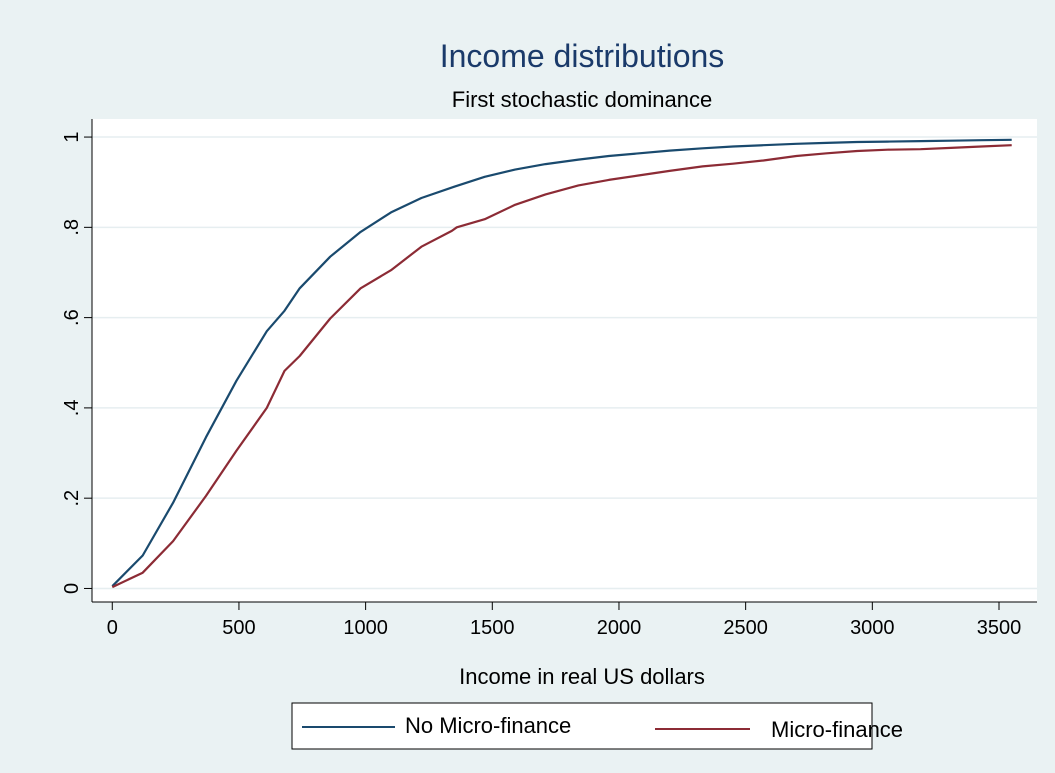 The height and width of the screenshot is (773, 1055). What do you see at coordinates (619, 628) in the screenshot?
I see `x-tick-label: 2000` at bounding box center [619, 628].